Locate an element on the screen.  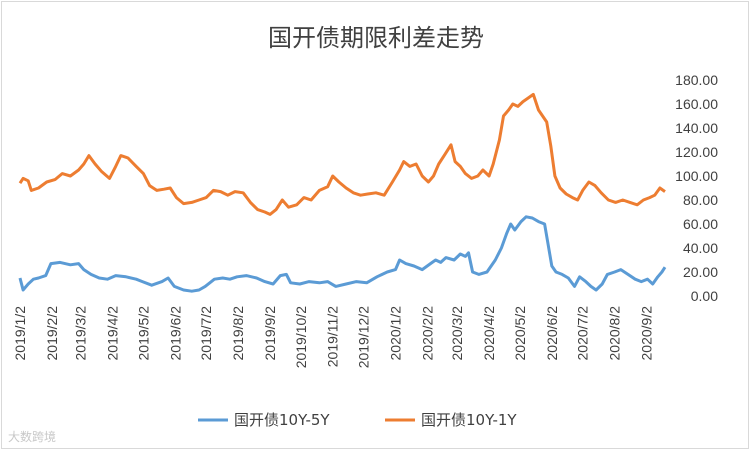
x-tick-label: 2019/4/2 is located at coordinates (113, 333).